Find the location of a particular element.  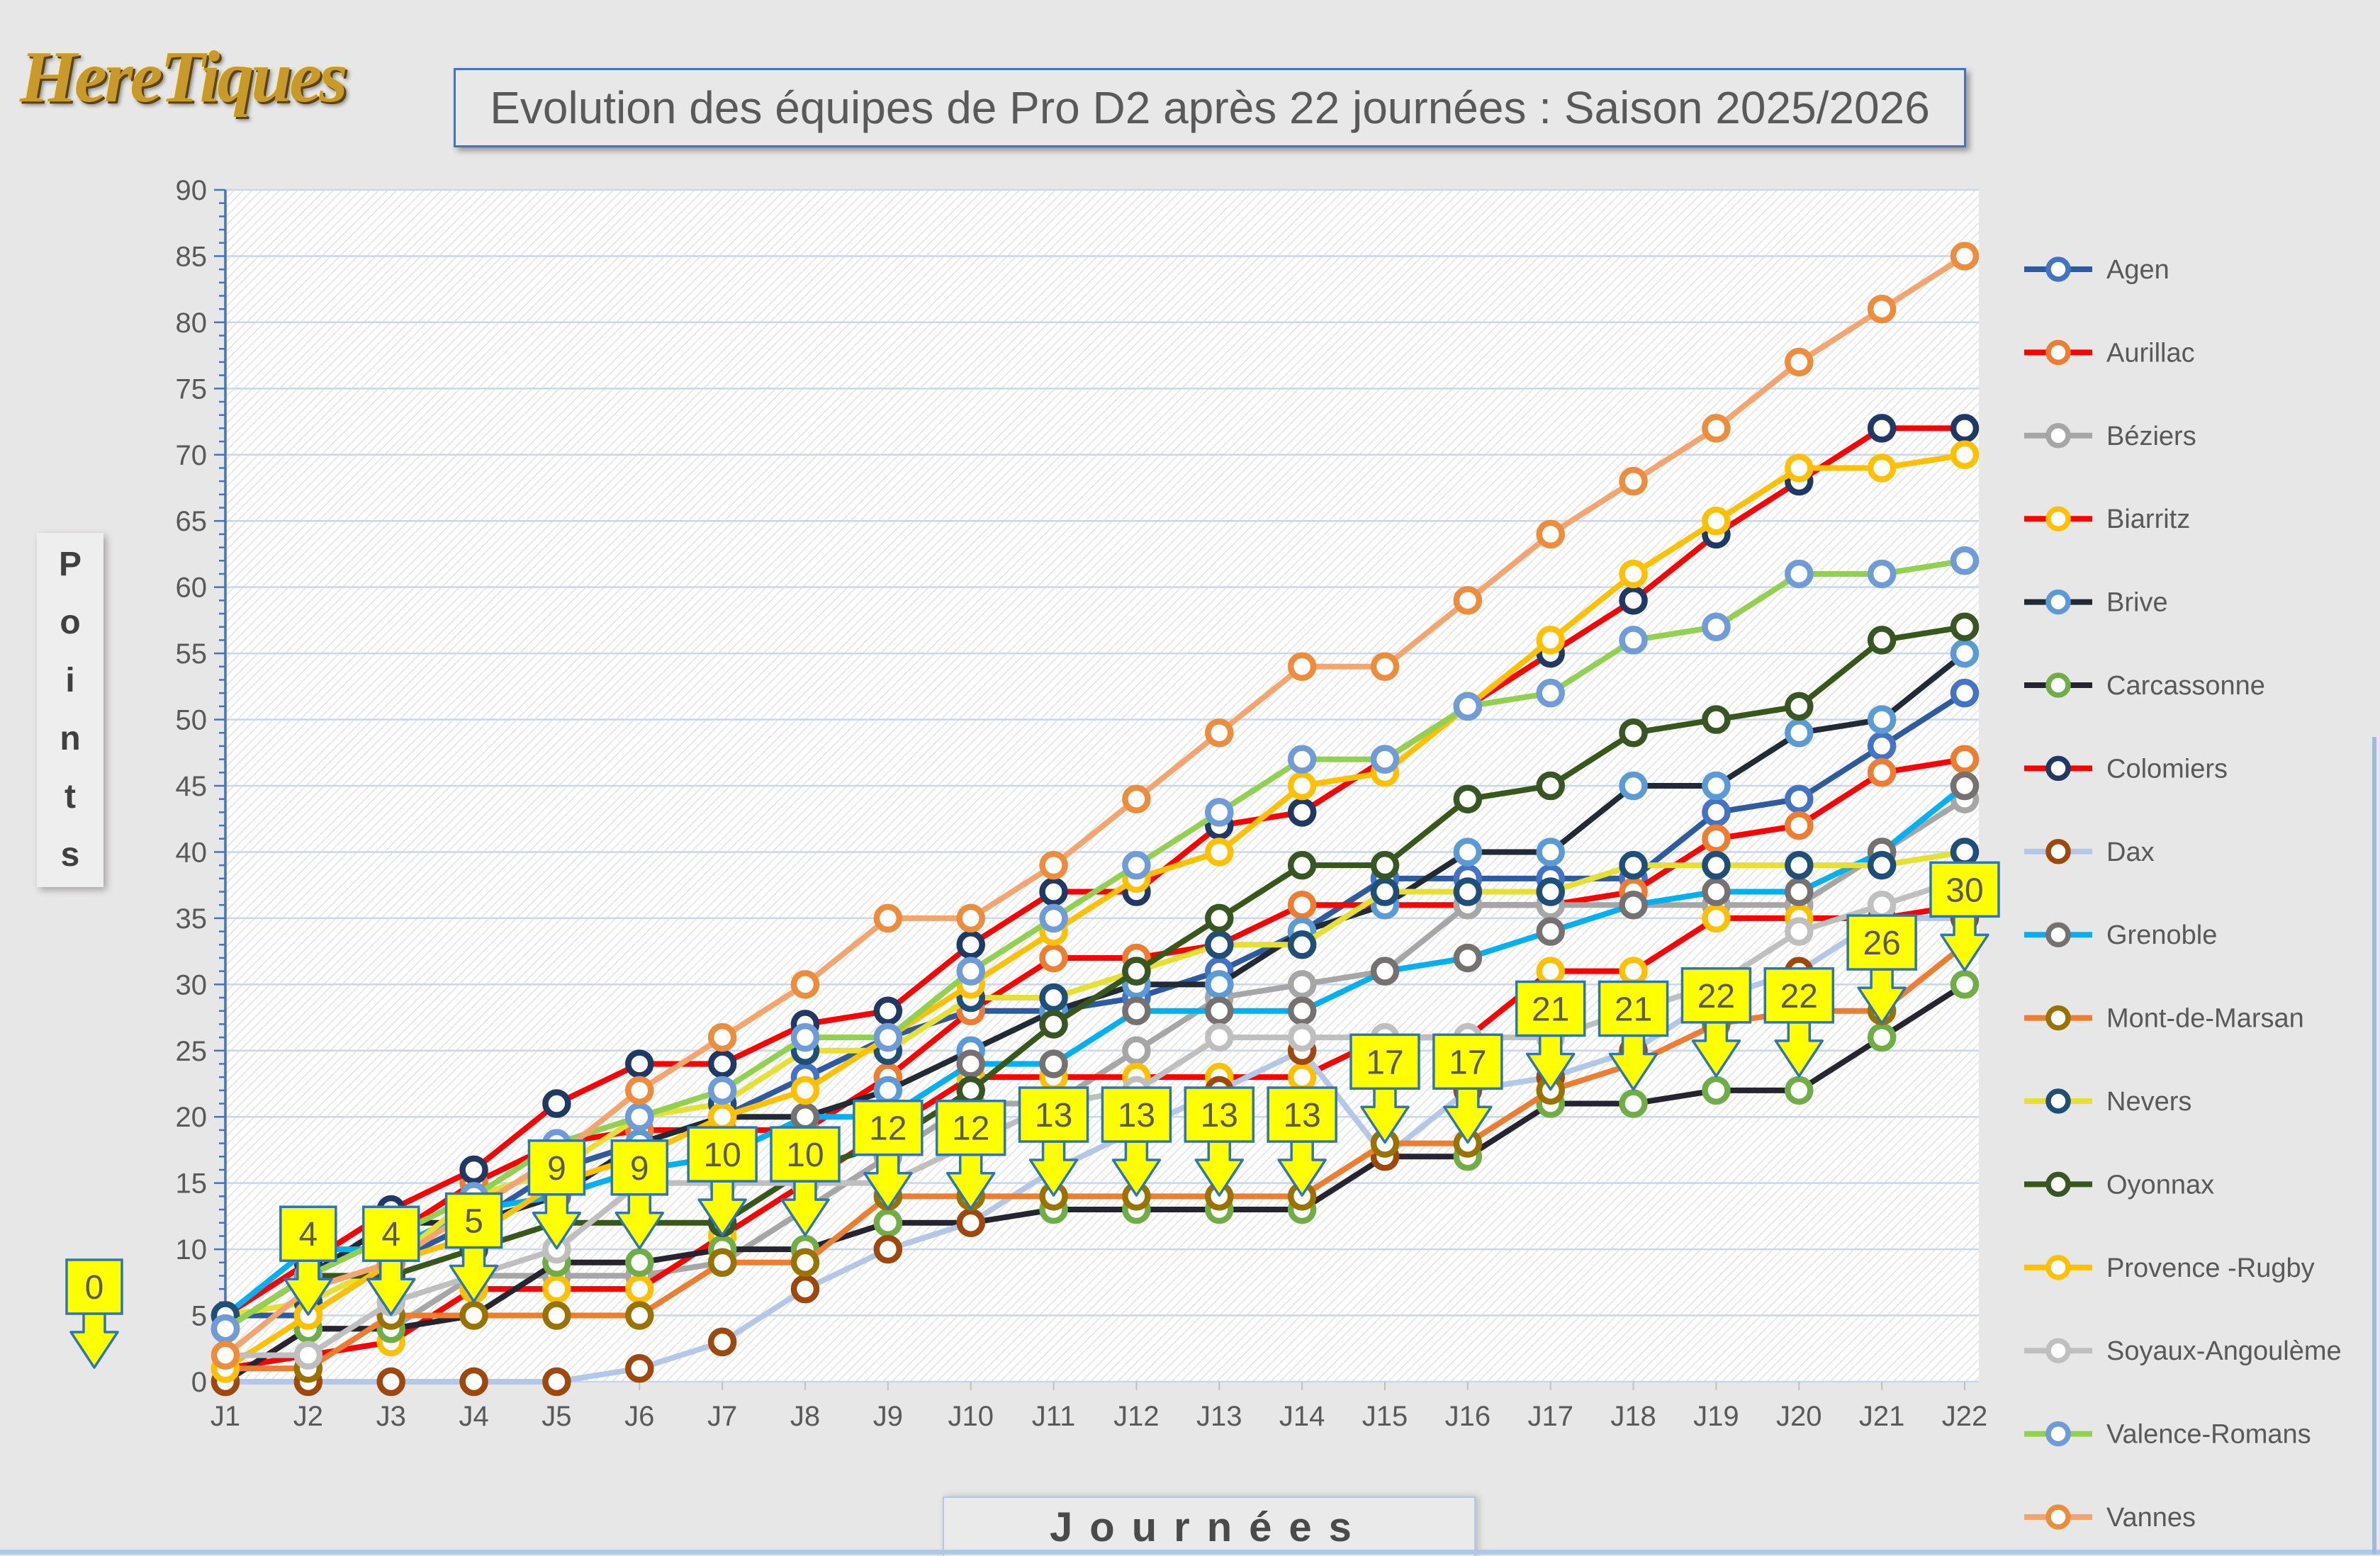

legend-item-grenoble: Grenoble is located at coordinates (2120, 935).